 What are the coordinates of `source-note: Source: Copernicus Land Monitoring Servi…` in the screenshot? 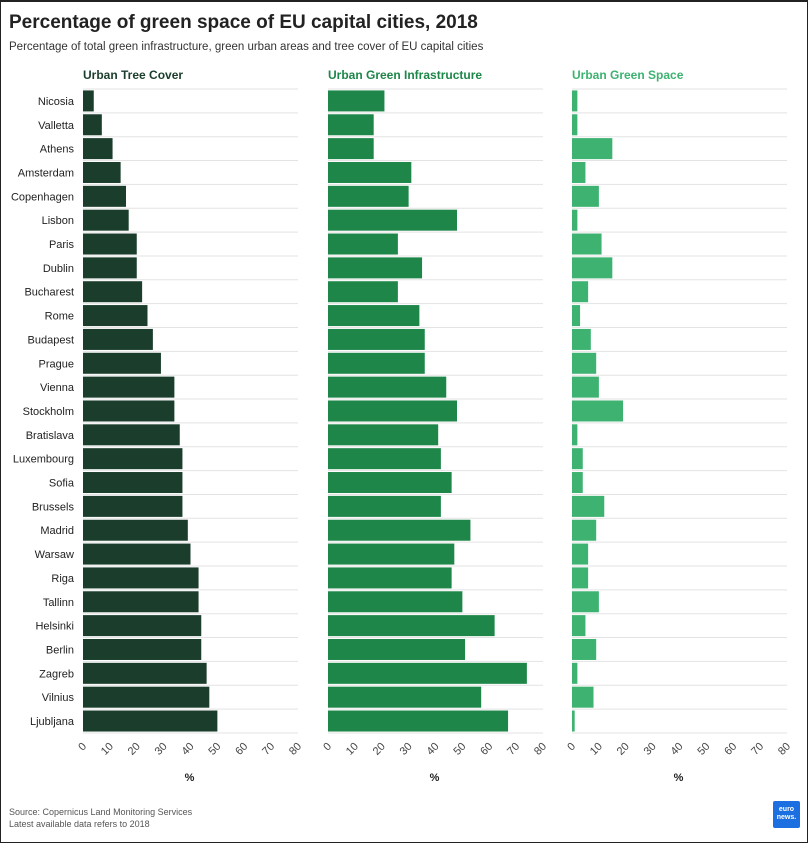 It's located at (100, 818).